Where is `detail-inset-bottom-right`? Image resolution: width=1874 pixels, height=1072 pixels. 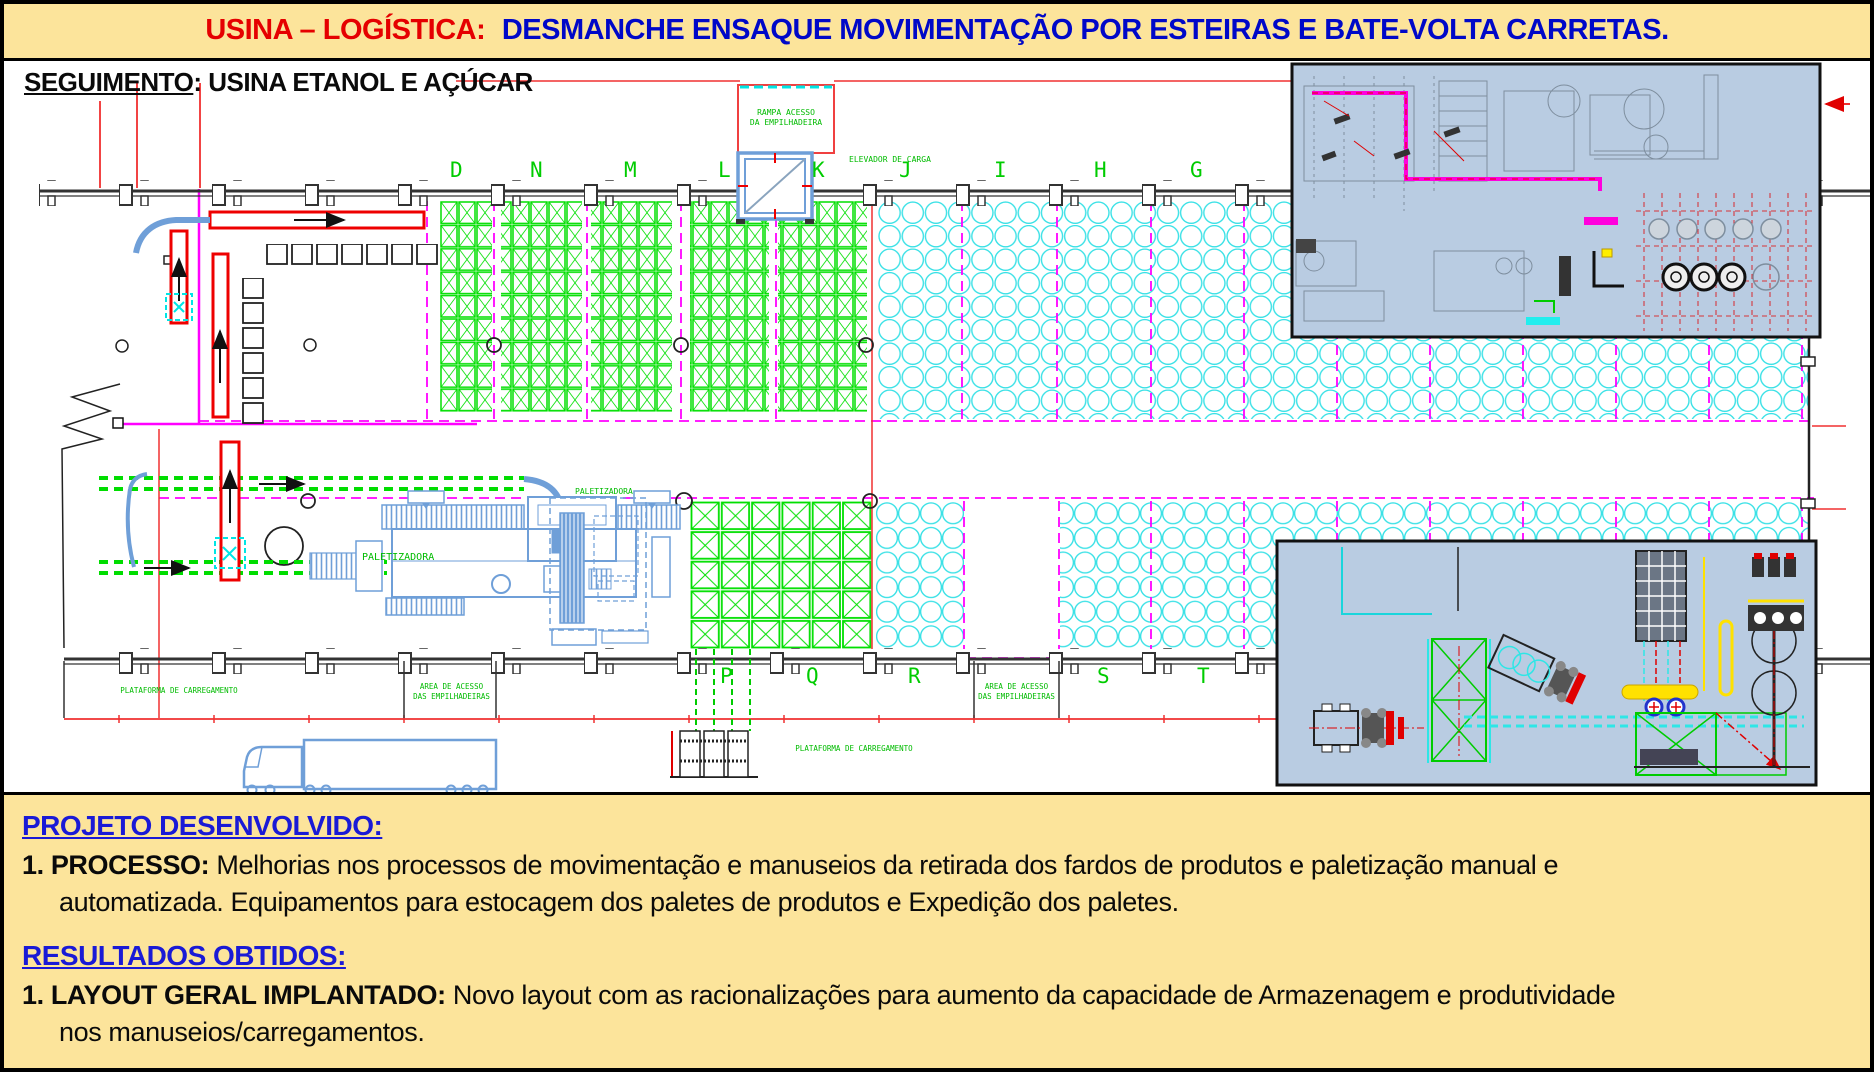
detail-inset-bottom-right is located at coordinates (1546, 663).